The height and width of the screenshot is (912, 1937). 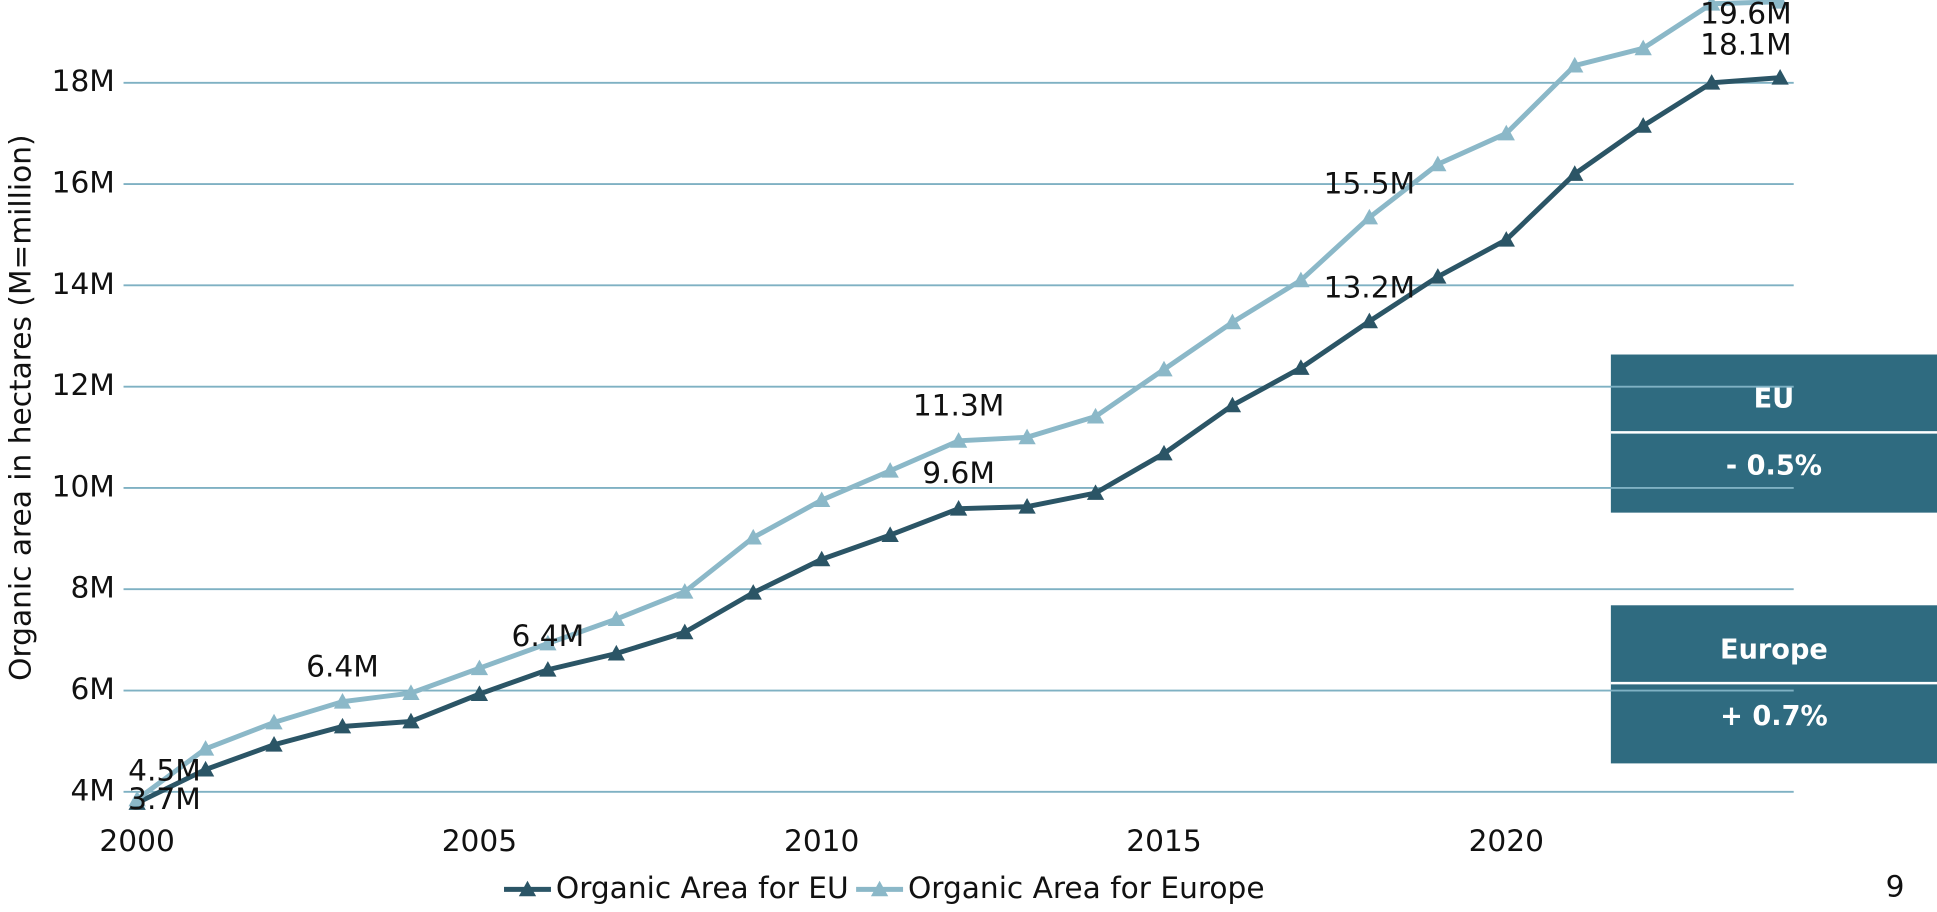 What do you see at coordinates (1773, 684) in the screenshot?
I see `box-europe: Europe + 0.7%` at bounding box center [1773, 684].